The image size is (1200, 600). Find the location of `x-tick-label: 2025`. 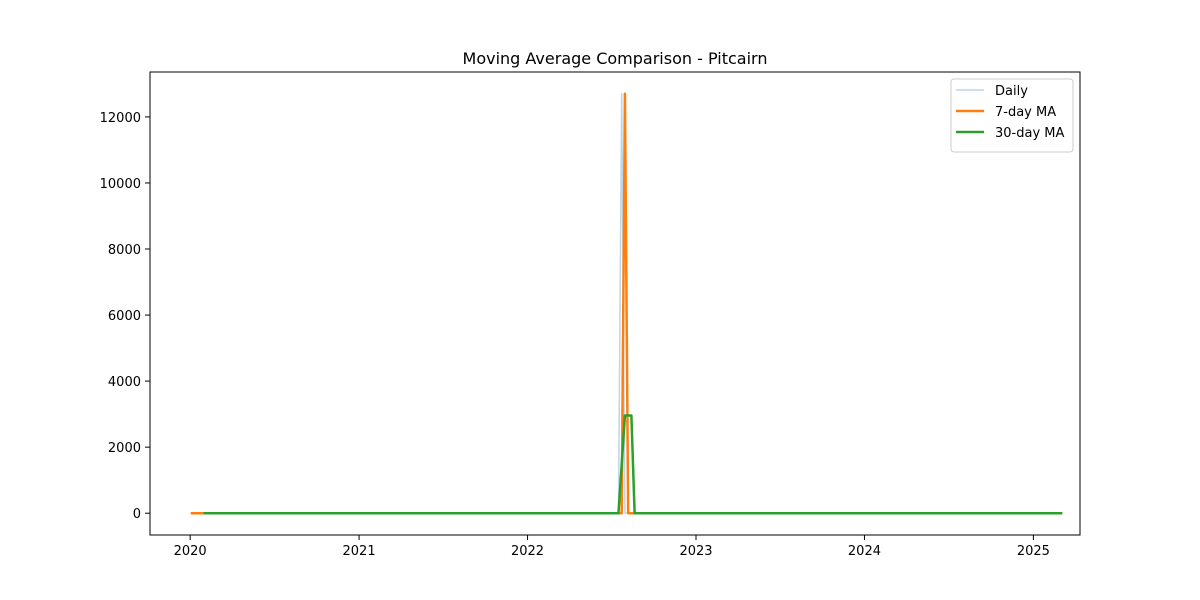

x-tick-label: 2025 is located at coordinates (1033, 551).